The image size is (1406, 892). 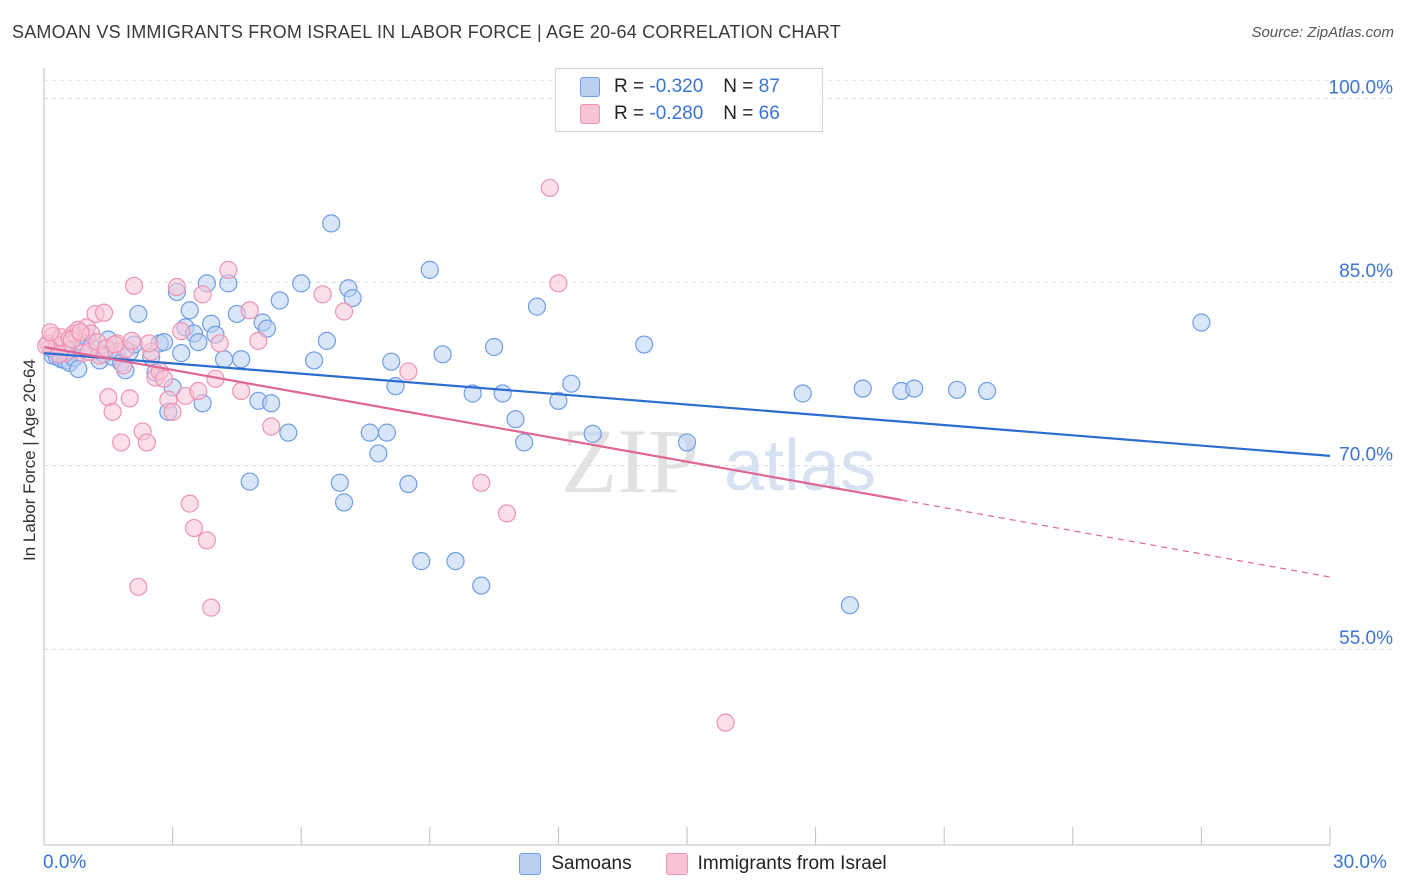 I want to click on israel-trend-extension, so click(x=1116, y=538).